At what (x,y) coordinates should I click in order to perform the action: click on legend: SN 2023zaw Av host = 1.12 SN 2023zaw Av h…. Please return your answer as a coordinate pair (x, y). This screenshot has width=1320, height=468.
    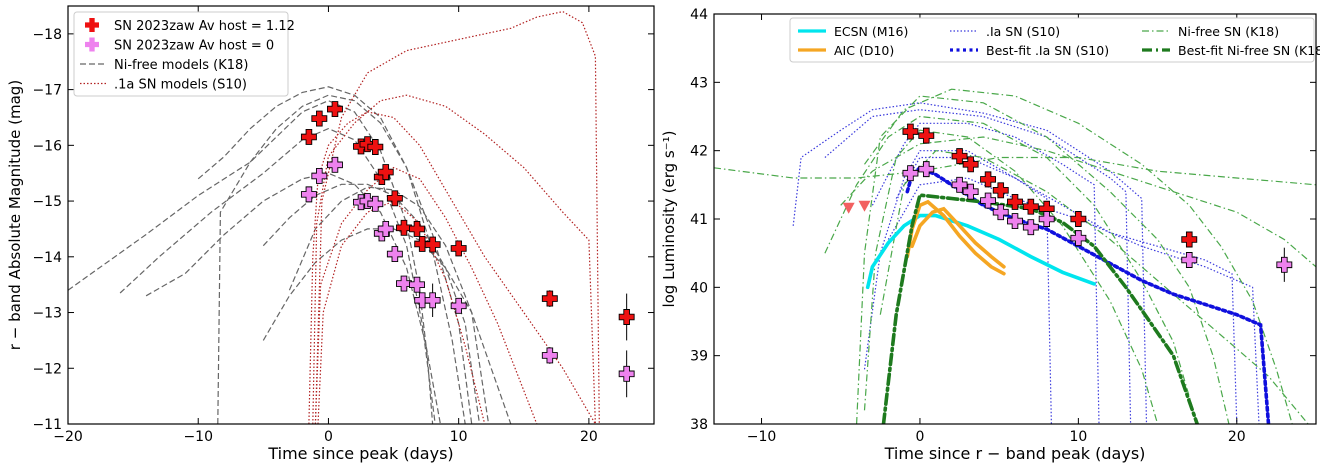
    Looking at the image, I should click on (184, 54).